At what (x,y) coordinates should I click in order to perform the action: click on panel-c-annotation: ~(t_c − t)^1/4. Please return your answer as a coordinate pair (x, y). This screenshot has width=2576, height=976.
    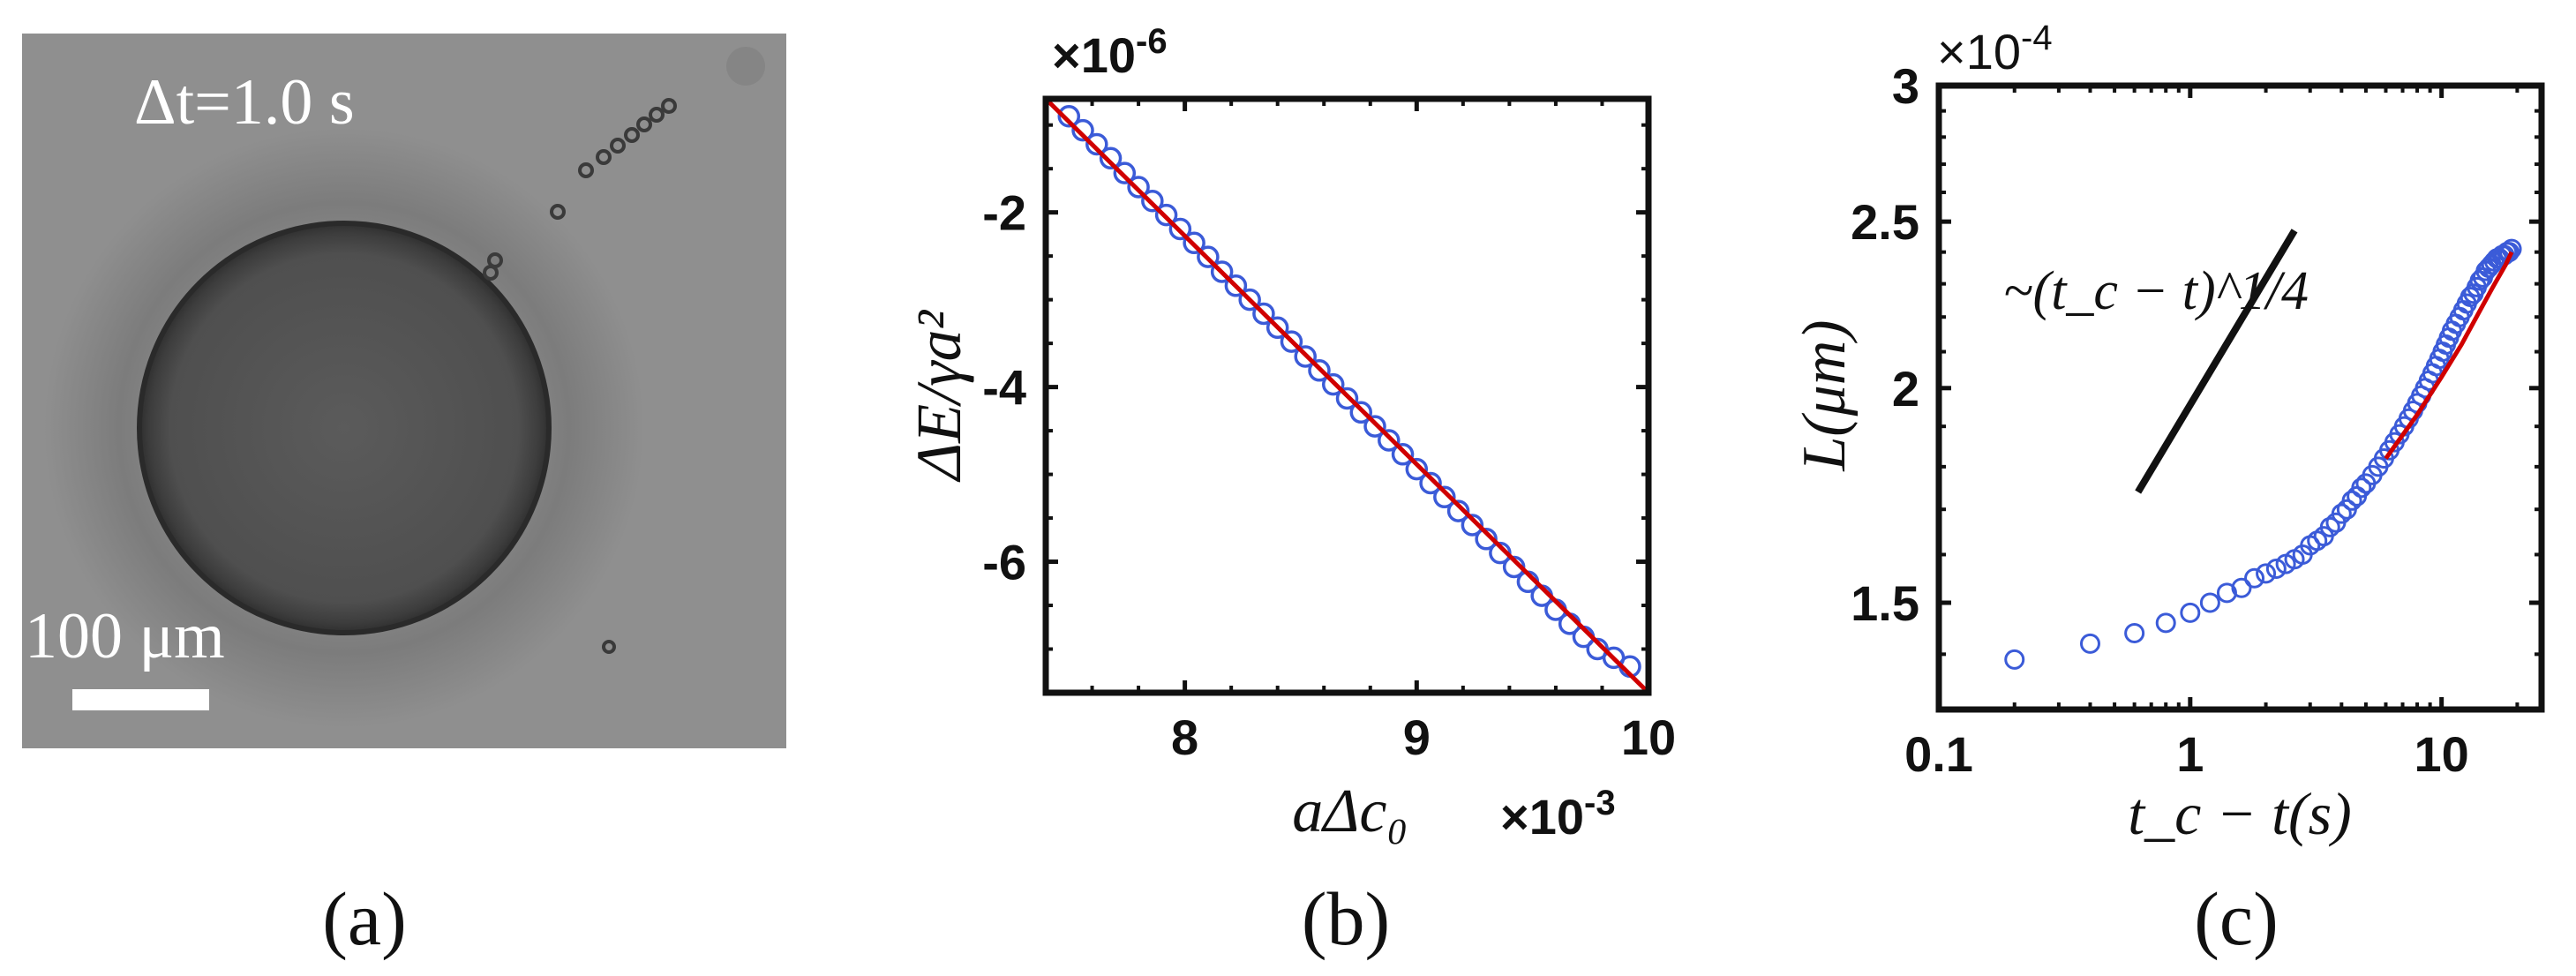
    Looking at the image, I should click on (2156, 291).